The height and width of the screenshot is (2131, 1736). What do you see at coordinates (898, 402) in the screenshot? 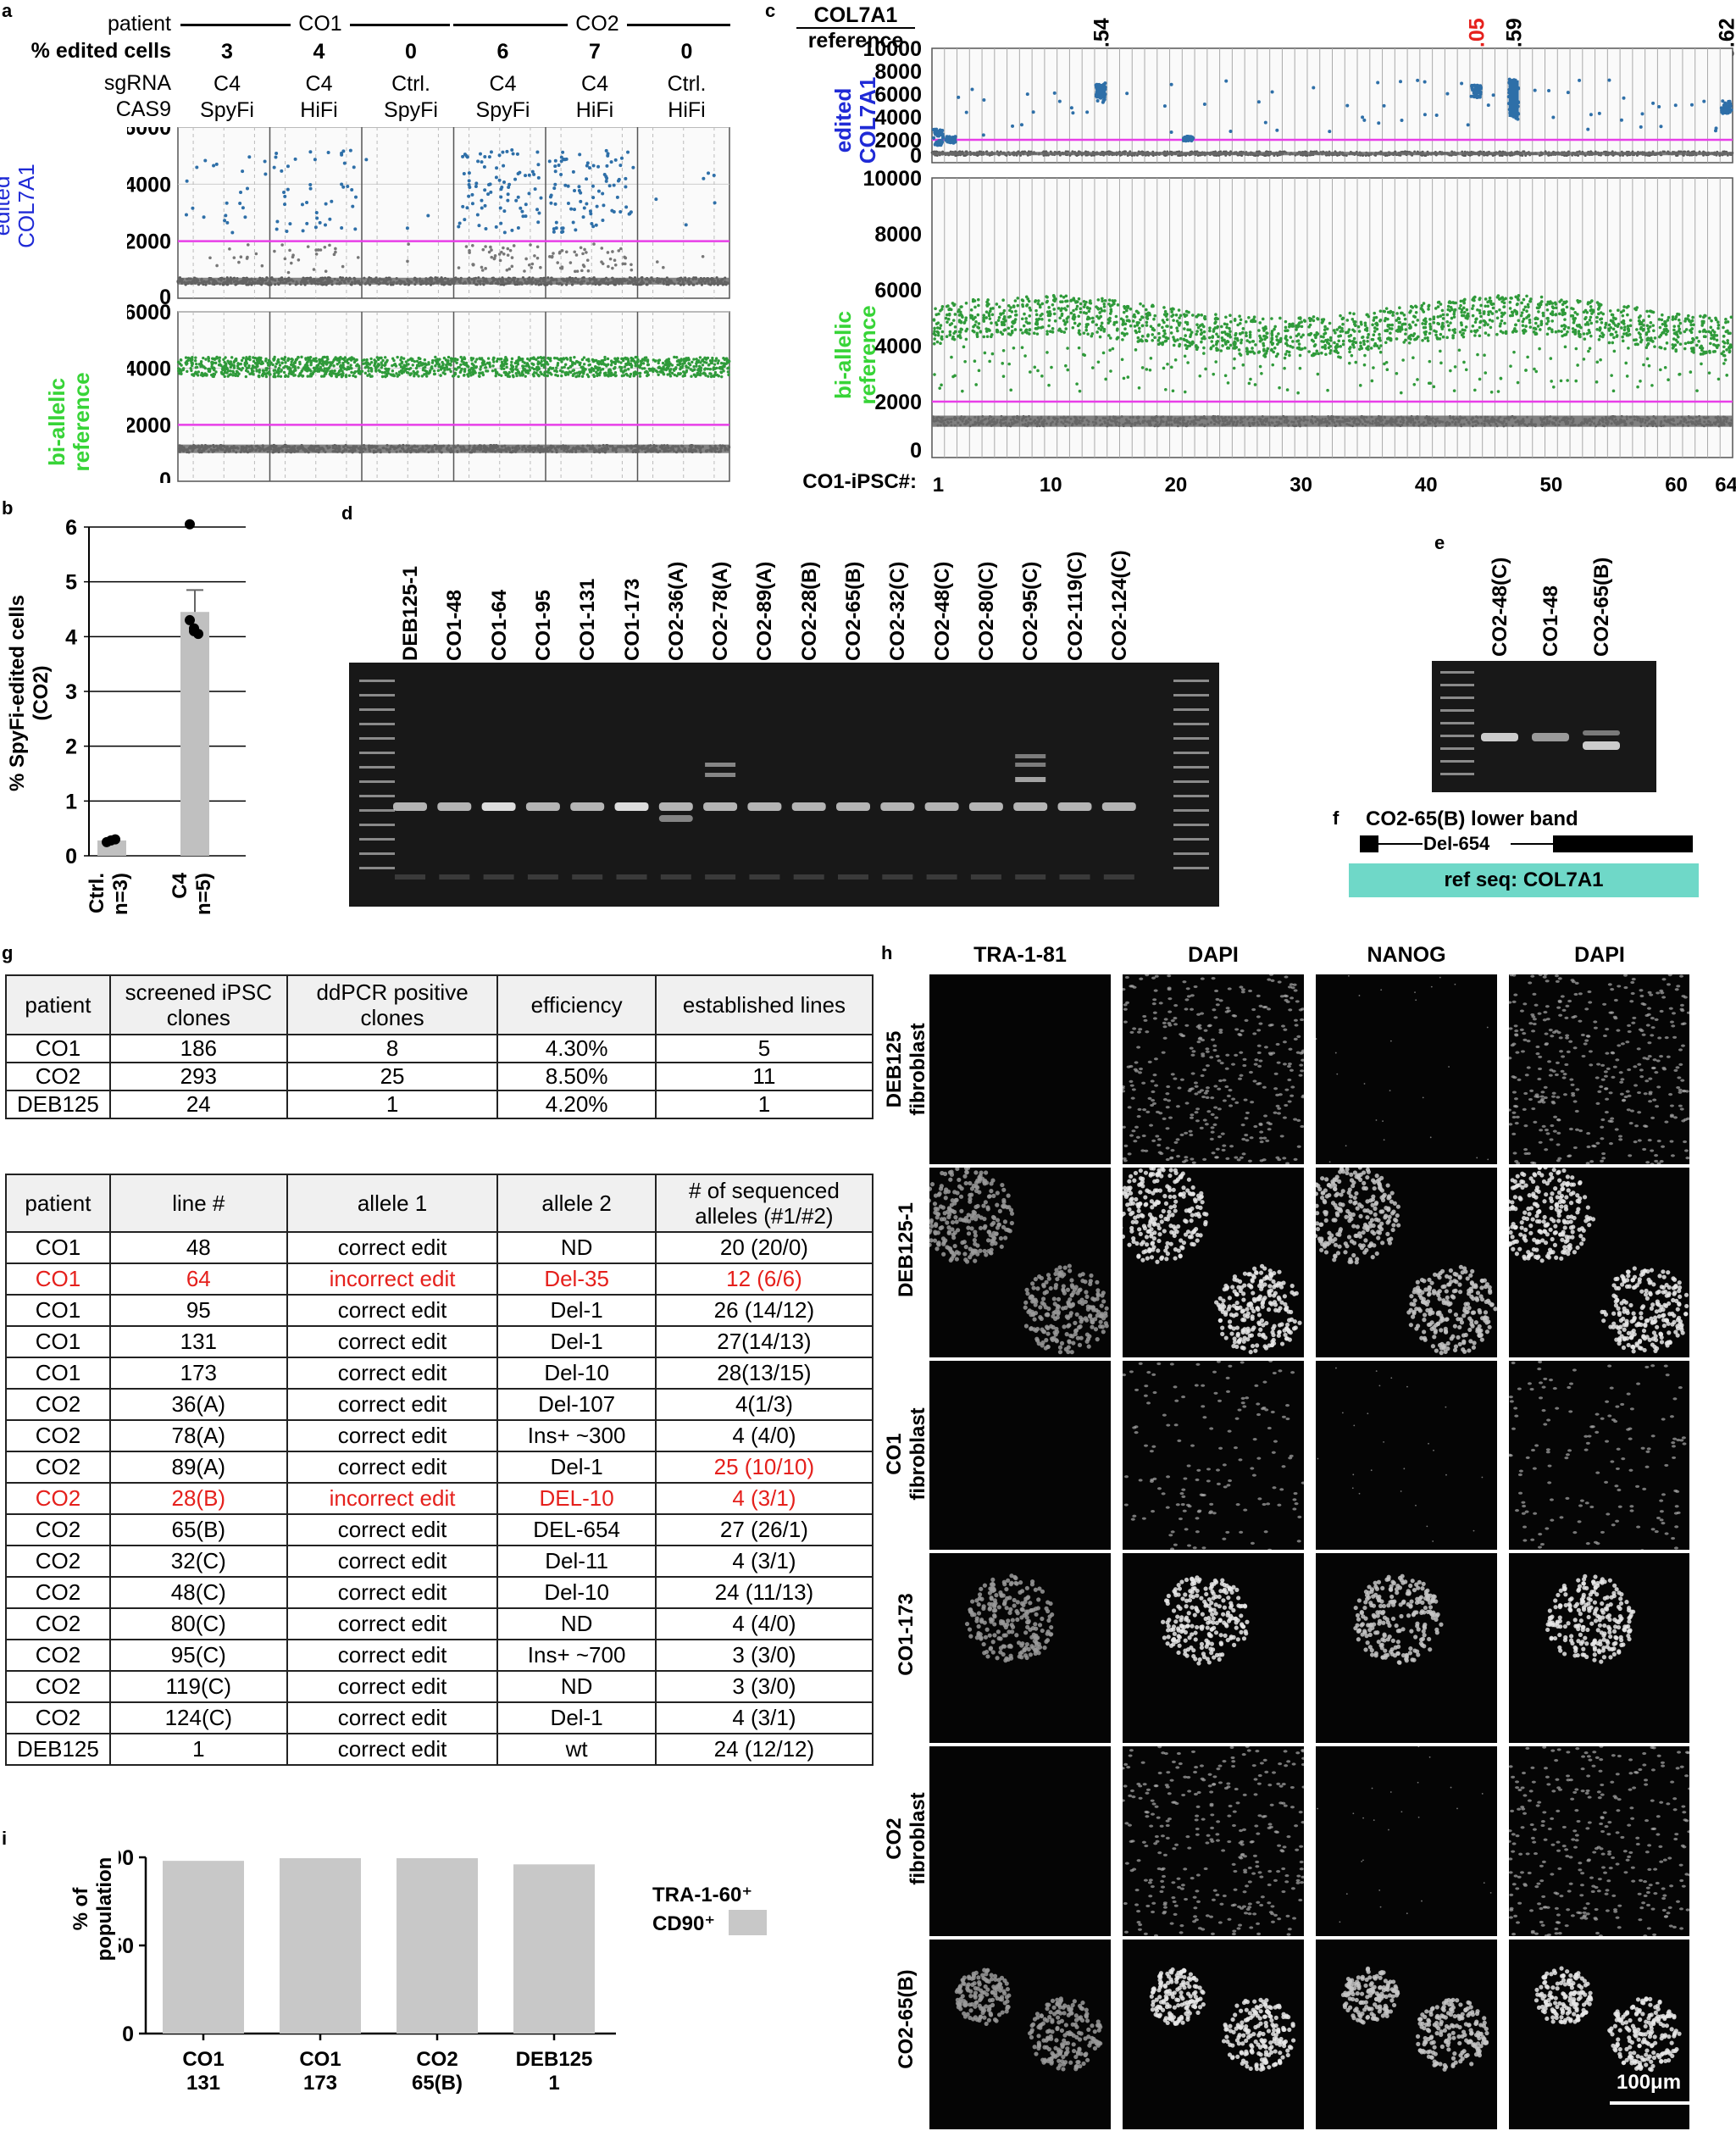
I see `c-ytick: 2000` at bounding box center [898, 402].